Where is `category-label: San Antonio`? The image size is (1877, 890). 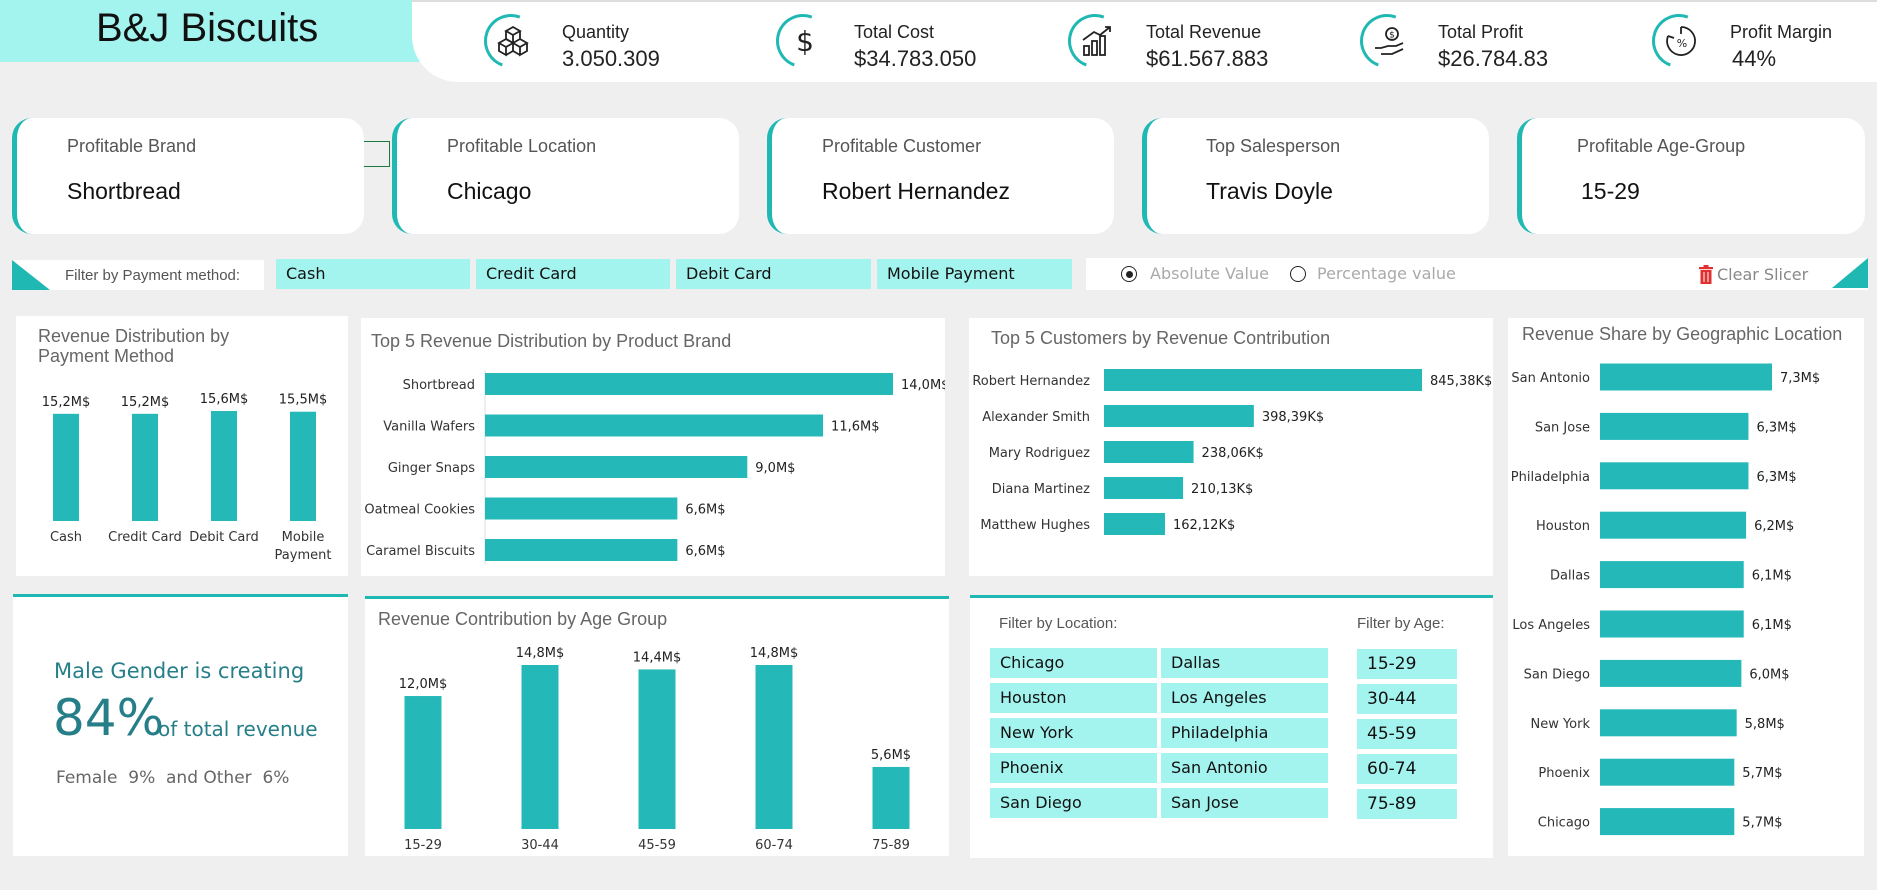 category-label: San Antonio is located at coordinates (1550, 378).